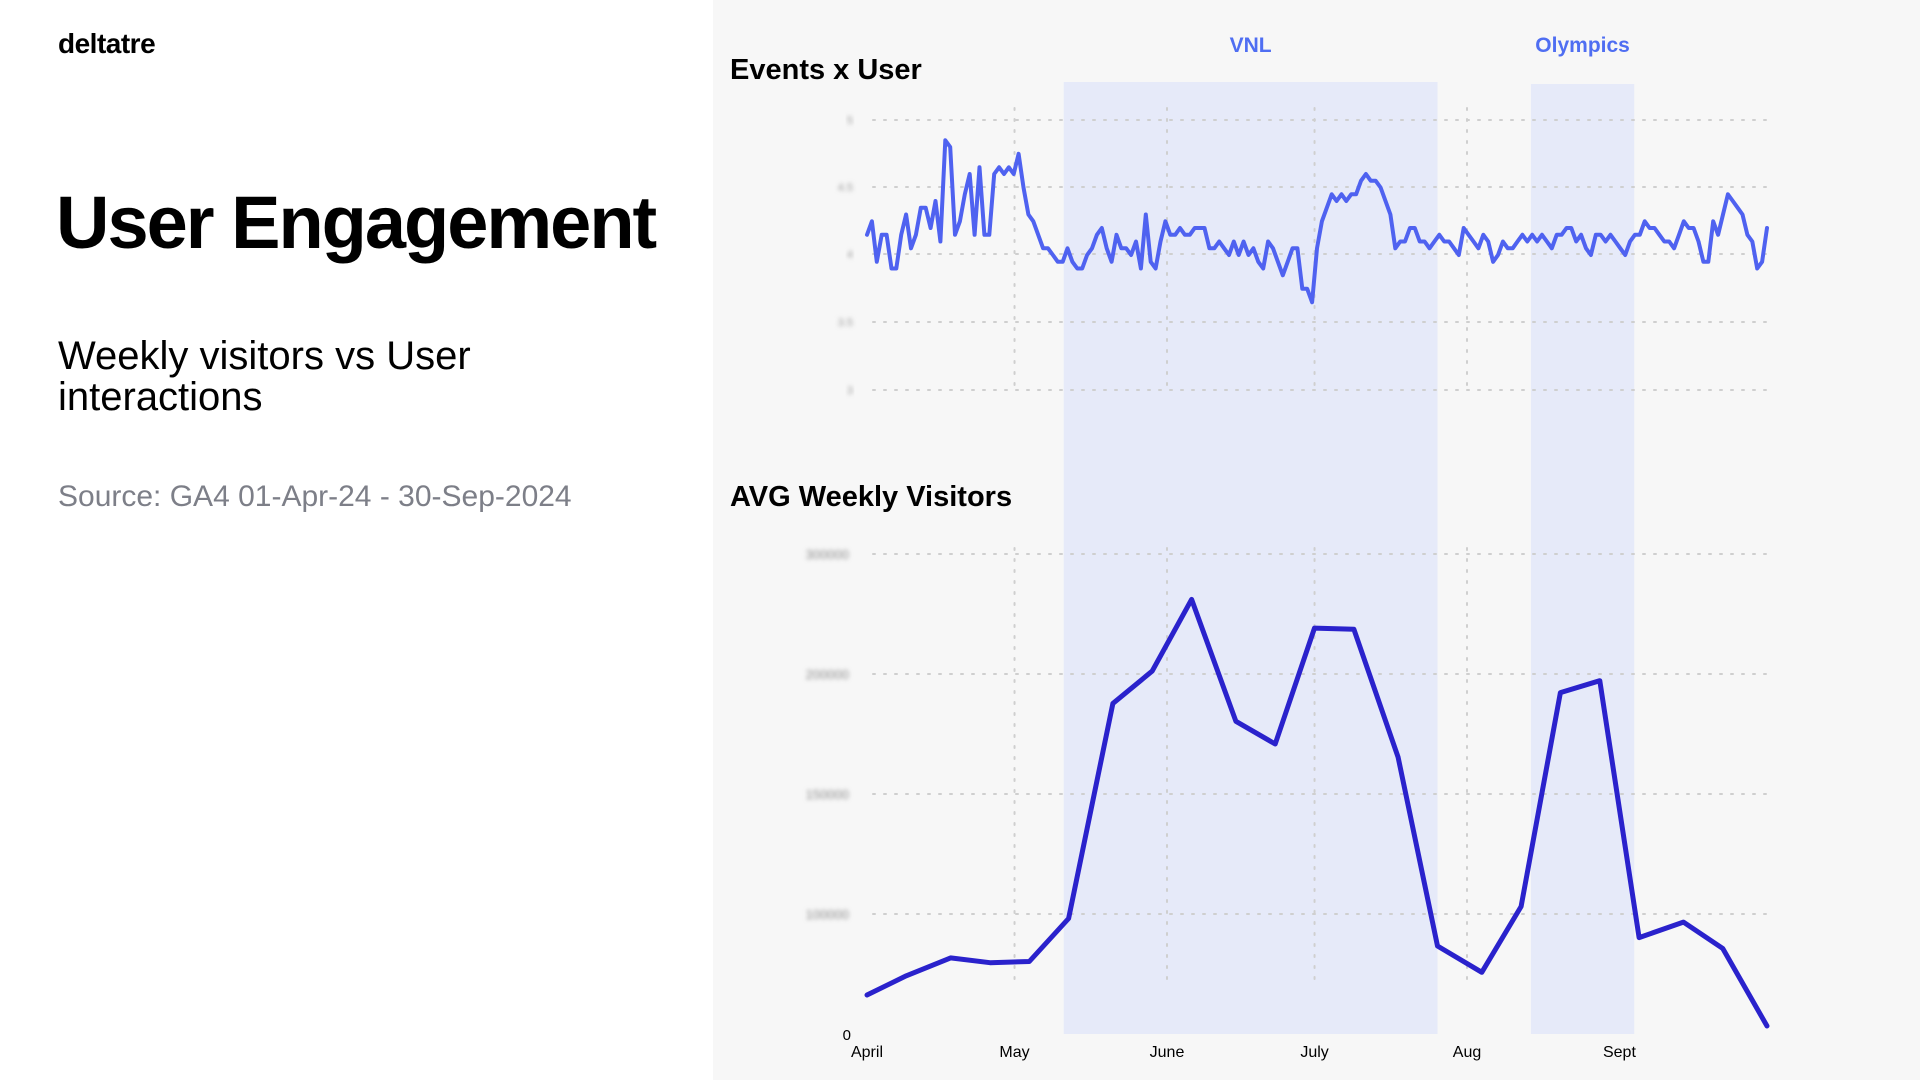 This screenshot has width=1920, height=1080. Describe the element at coordinates (845, 188) in the screenshot. I see `events-y-tick-label: 4.5` at that location.